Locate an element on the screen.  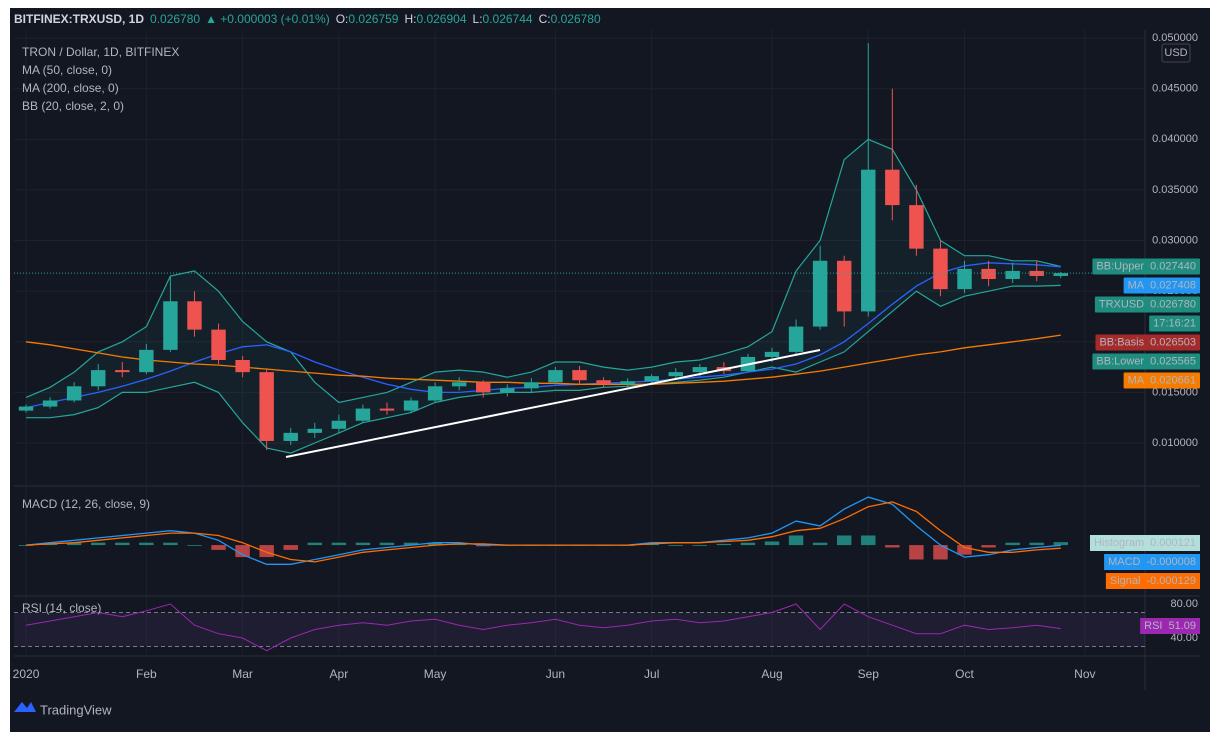
pane-label-value: 0.000121 is located at coordinates (1173, 543).